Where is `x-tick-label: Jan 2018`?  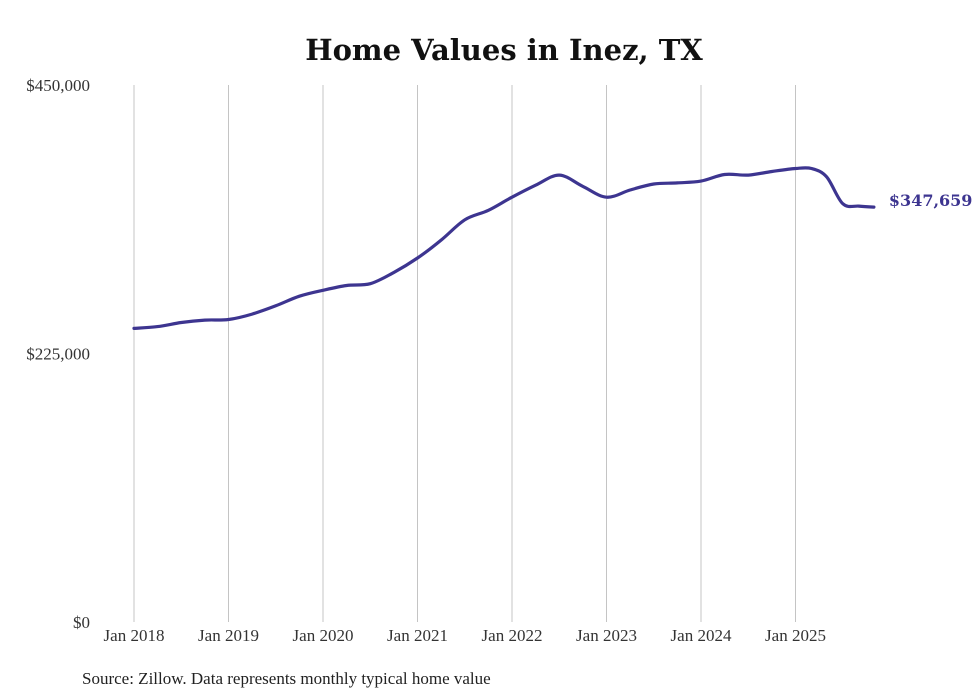
x-tick-label: Jan 2018 is located at coordinates (134, 635).